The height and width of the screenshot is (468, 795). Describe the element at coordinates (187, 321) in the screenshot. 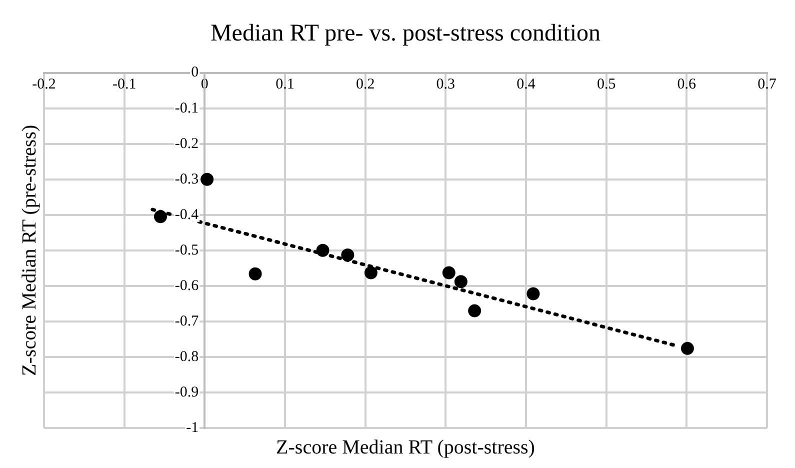

I see `y-tick-label: -0.7` at that location.